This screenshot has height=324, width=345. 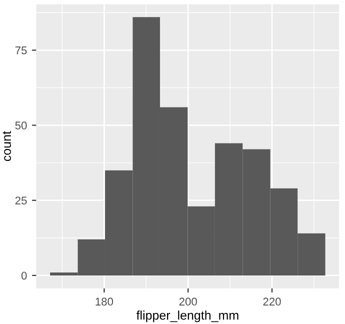 What do you see at coordinates (24, 276) in the screenshot?
I see `y-tick-label: 0` at bounding box center [24, 276].